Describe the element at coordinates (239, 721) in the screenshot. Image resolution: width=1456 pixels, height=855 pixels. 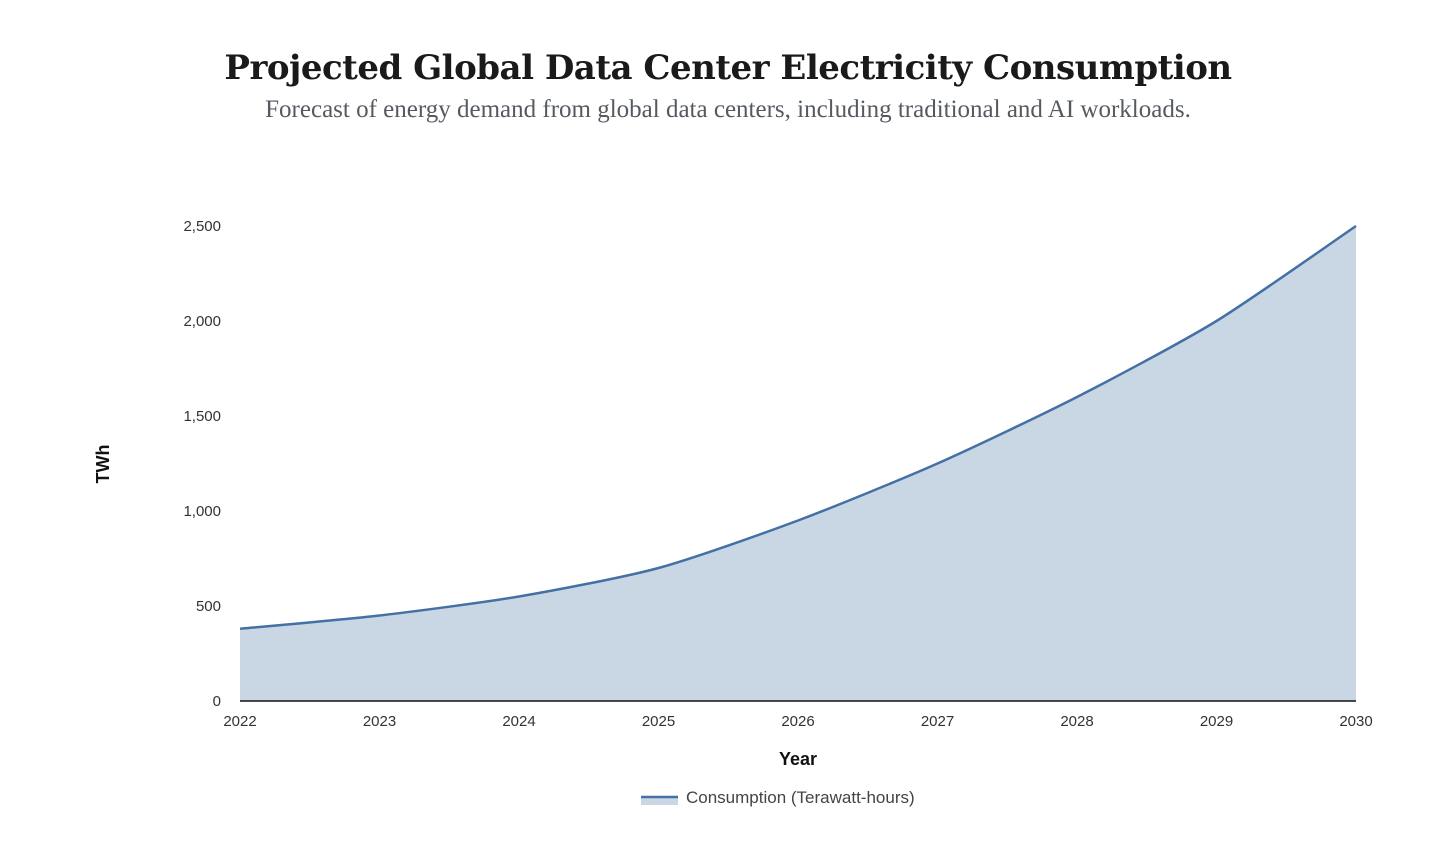
I see `x-tick-label: 2022` at that location.